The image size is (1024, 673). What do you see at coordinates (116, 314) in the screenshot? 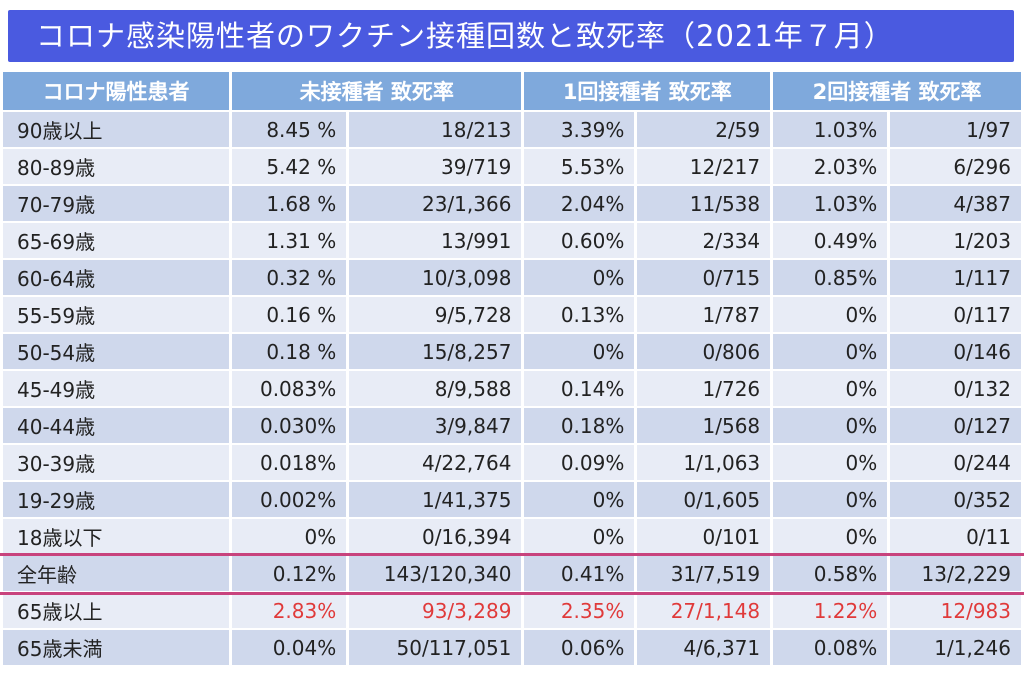
I see `row-label: 55-59歳` at bounding box center [116, 314].